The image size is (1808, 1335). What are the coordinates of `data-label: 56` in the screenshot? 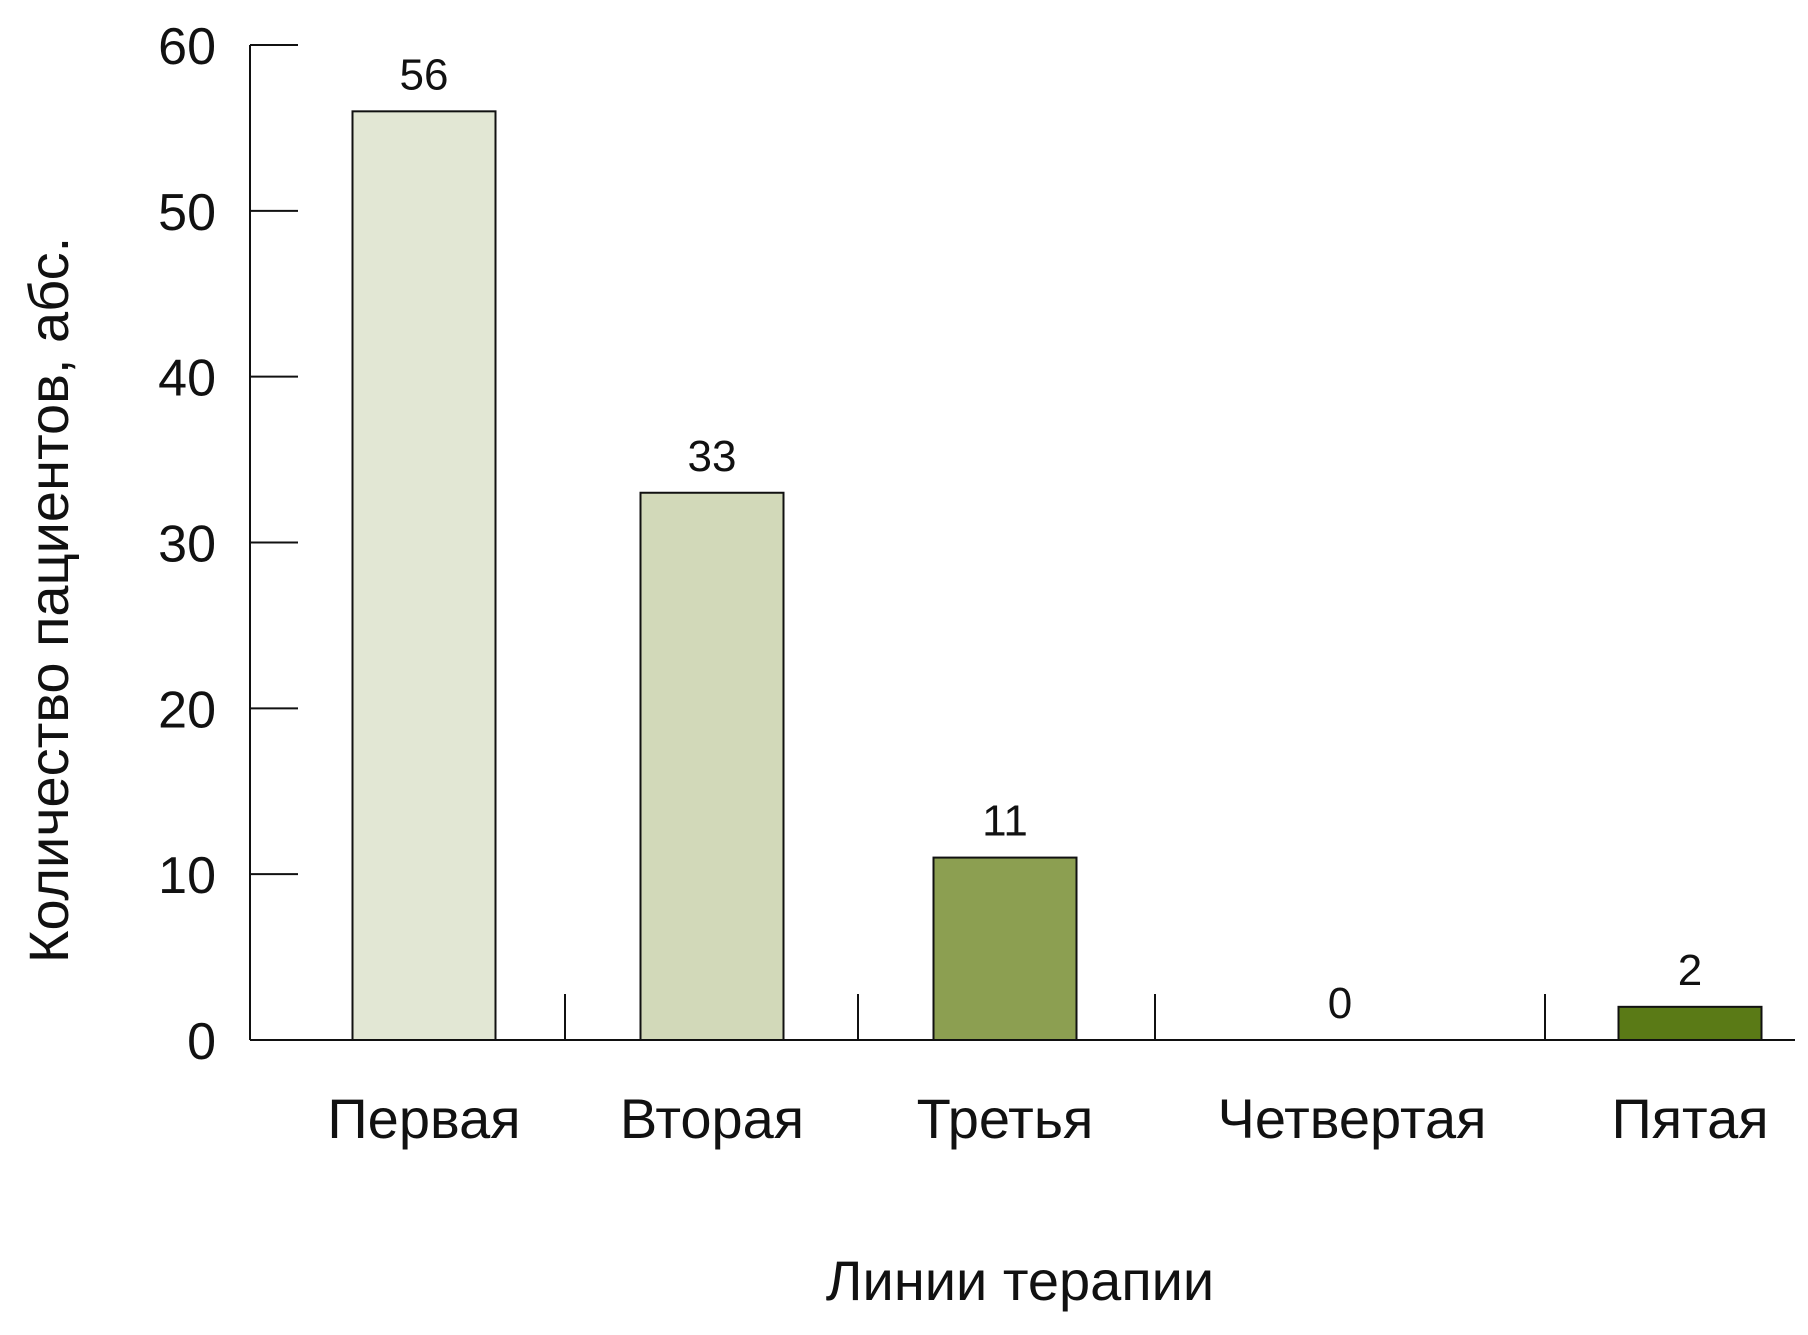 It's located at (424, 74).